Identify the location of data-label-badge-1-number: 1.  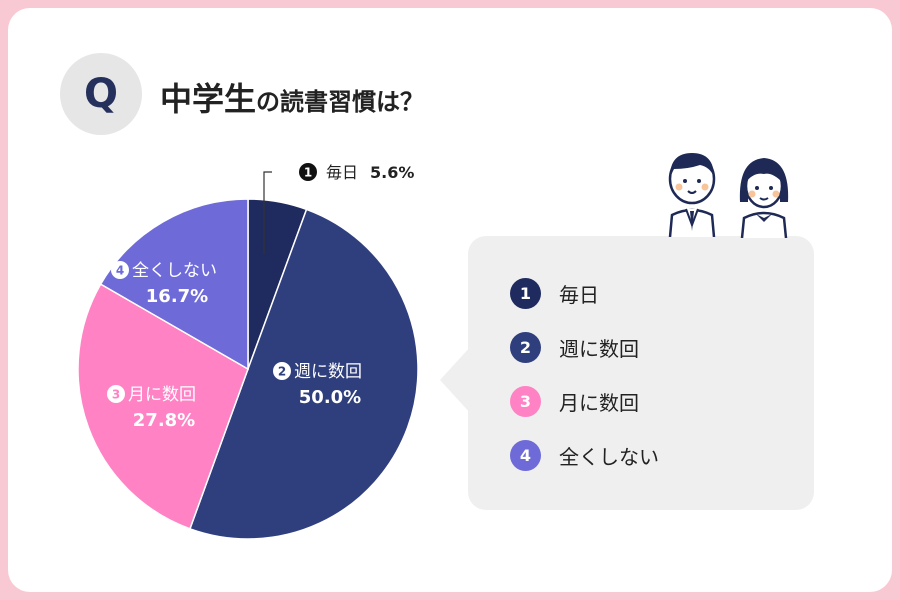
(308, 173).